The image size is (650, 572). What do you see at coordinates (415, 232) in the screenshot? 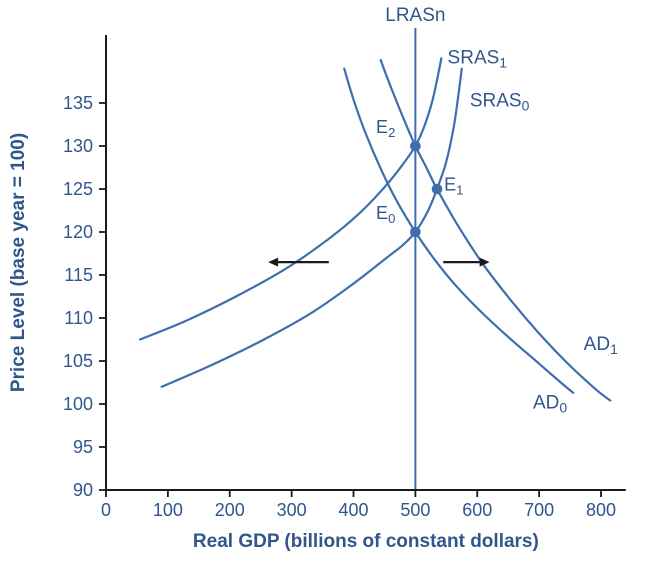
I see `equilibrium-point-E0` at bounding box center [415, 232].